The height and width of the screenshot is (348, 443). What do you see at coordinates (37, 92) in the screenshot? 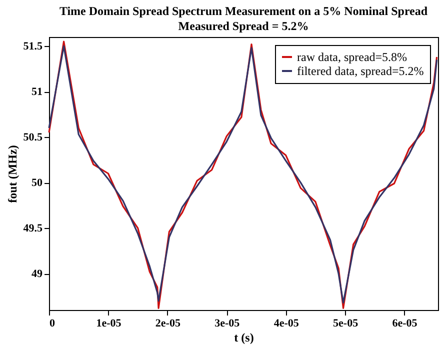
I see `y-tick-label: 51` at bounding box center [37, 92].